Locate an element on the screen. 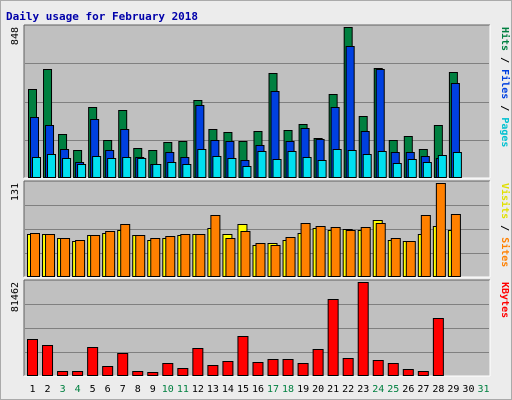 The height and width of the screenshot is (400, 512). top-panel-legend: Hits / Files / Pages is located at coordinates (505, 87).